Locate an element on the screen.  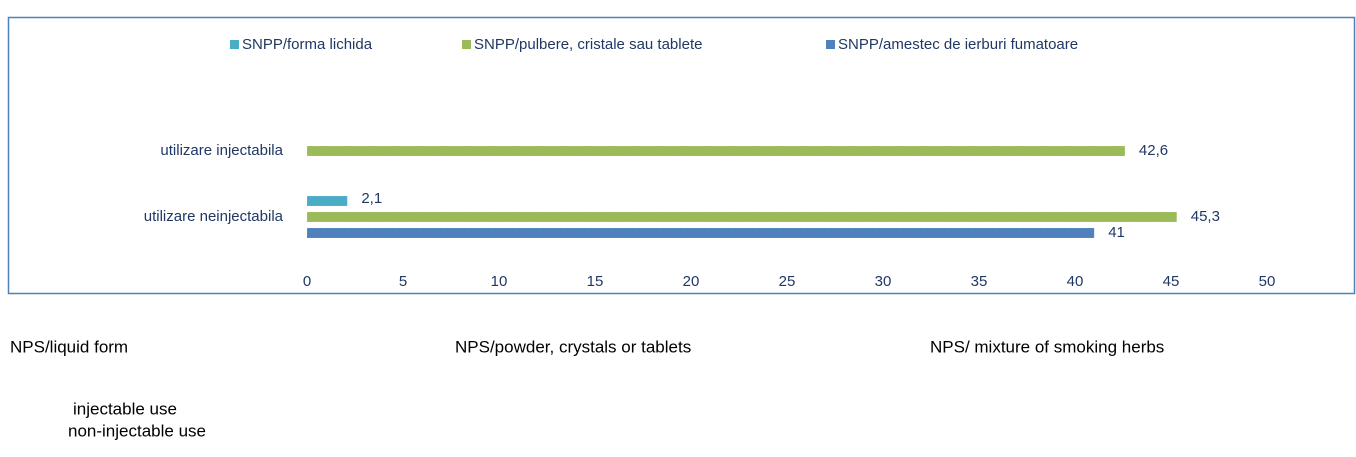
x-tick-label: 0 is located at coordinates (307, 281).